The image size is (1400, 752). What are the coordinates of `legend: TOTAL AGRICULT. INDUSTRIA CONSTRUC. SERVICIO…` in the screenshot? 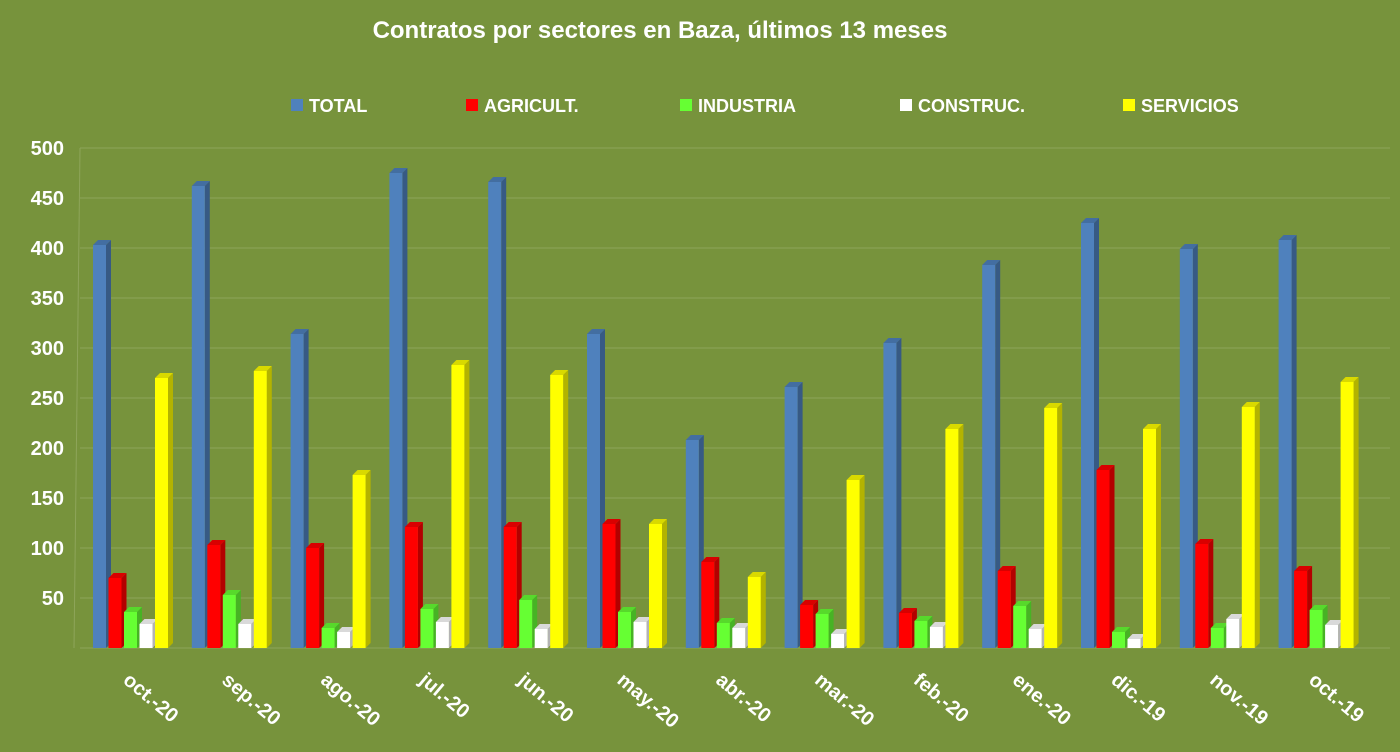 It's located at (765, 106).